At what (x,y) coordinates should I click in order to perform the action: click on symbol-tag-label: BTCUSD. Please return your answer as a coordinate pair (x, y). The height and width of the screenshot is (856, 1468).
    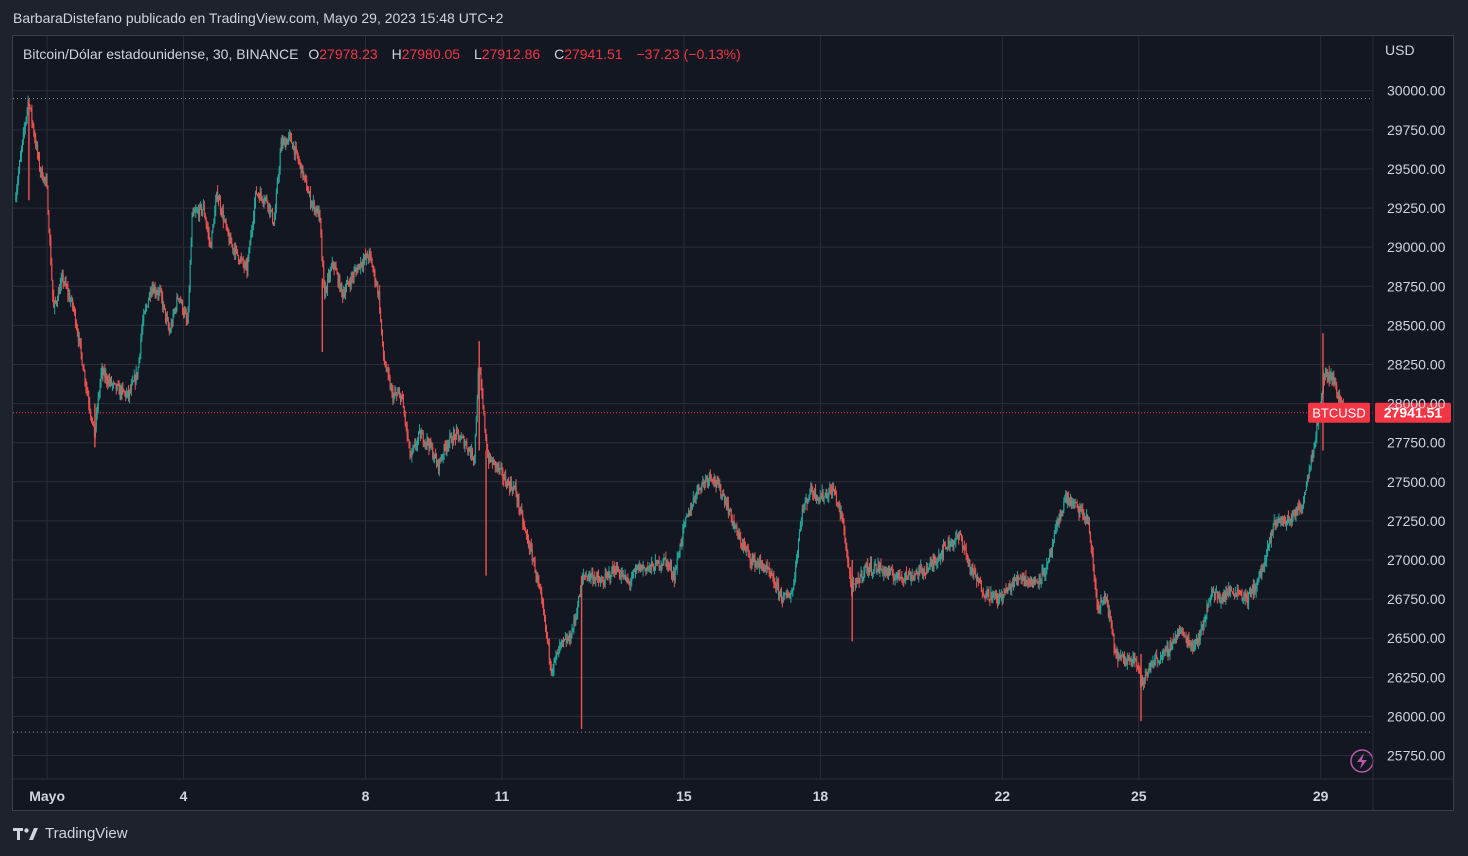
    Looking at the image, I should click on (1338, 413).